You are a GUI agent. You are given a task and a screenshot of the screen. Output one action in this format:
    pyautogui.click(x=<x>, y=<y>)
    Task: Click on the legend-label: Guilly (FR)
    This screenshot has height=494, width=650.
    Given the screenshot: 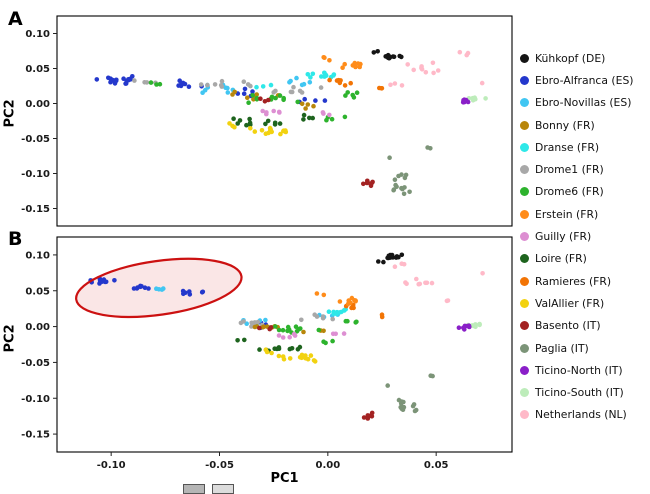 What is the action you would take?
    pyautogui.click(x=563, y=237)
    